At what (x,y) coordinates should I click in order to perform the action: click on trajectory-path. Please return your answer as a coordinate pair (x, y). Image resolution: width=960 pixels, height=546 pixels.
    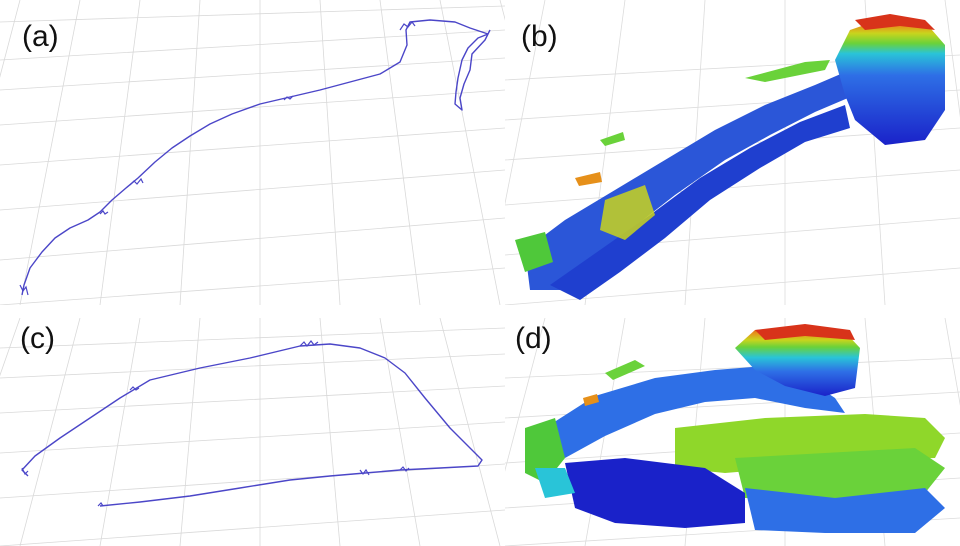
    Looking at the image, I should click on (252, 425).